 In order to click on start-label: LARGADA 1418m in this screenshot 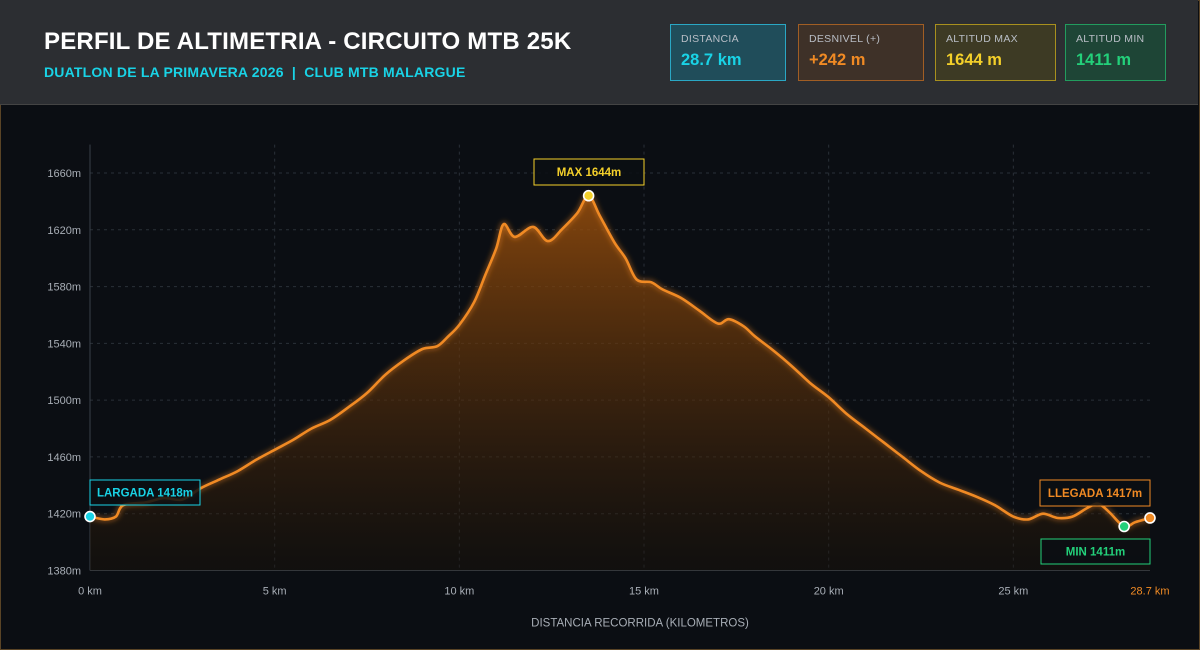, I will do `click(145, 492)`.